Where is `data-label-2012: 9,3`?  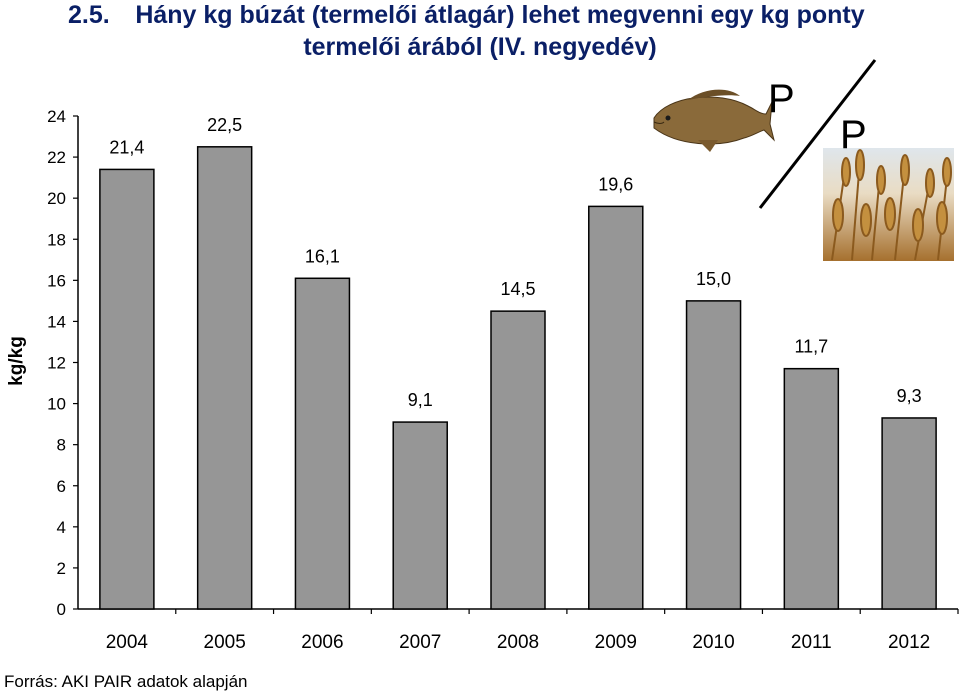
data-label-2012: 9,3 is located at coordinates (909, 396).